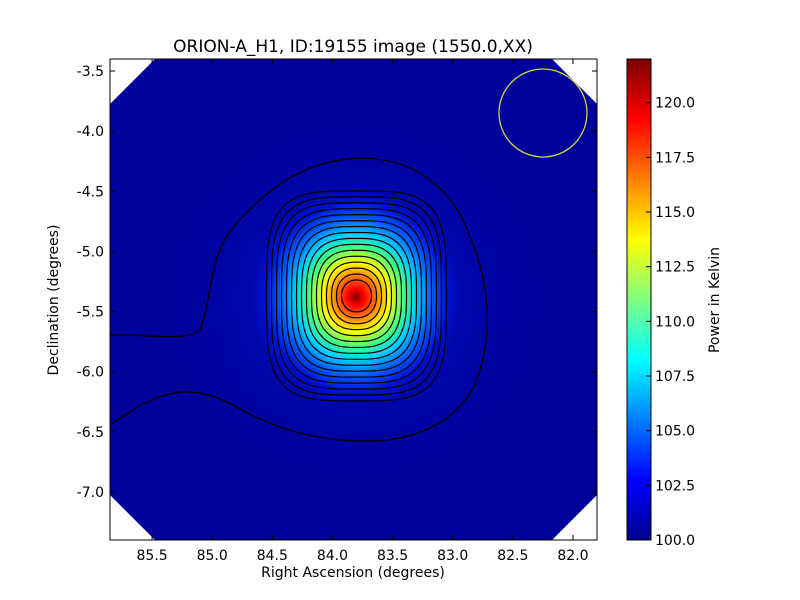 This screenshot has width=800, height=600. Describe the element at coordinates (132, 517) in the screenshot. I see `corner-bottom-left` at that location.